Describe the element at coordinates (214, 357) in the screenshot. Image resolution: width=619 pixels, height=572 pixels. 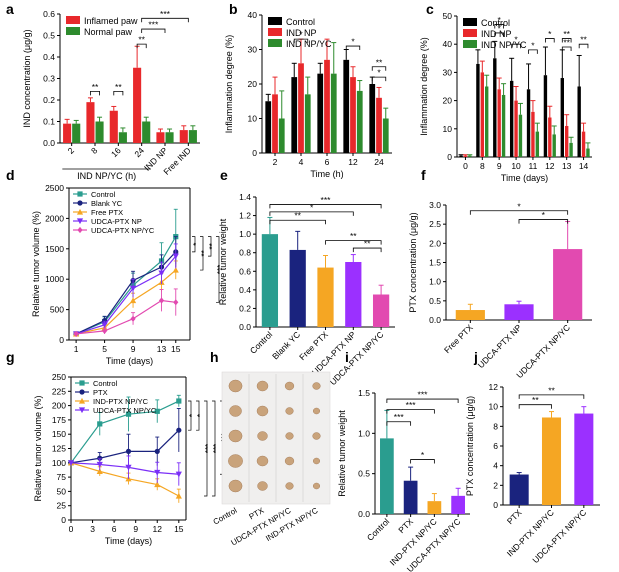
I see `panel-letter: h` at that location.